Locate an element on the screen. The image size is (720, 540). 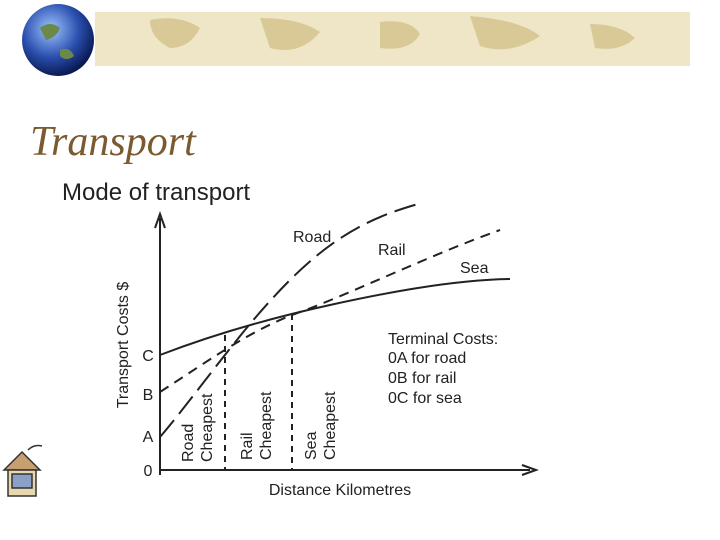
rail-curve is located at coordinates (330, 311).